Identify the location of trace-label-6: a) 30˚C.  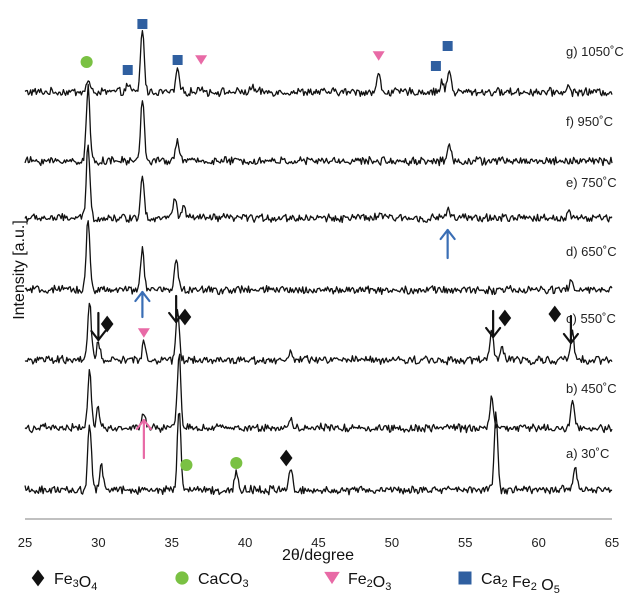
(587, 453).